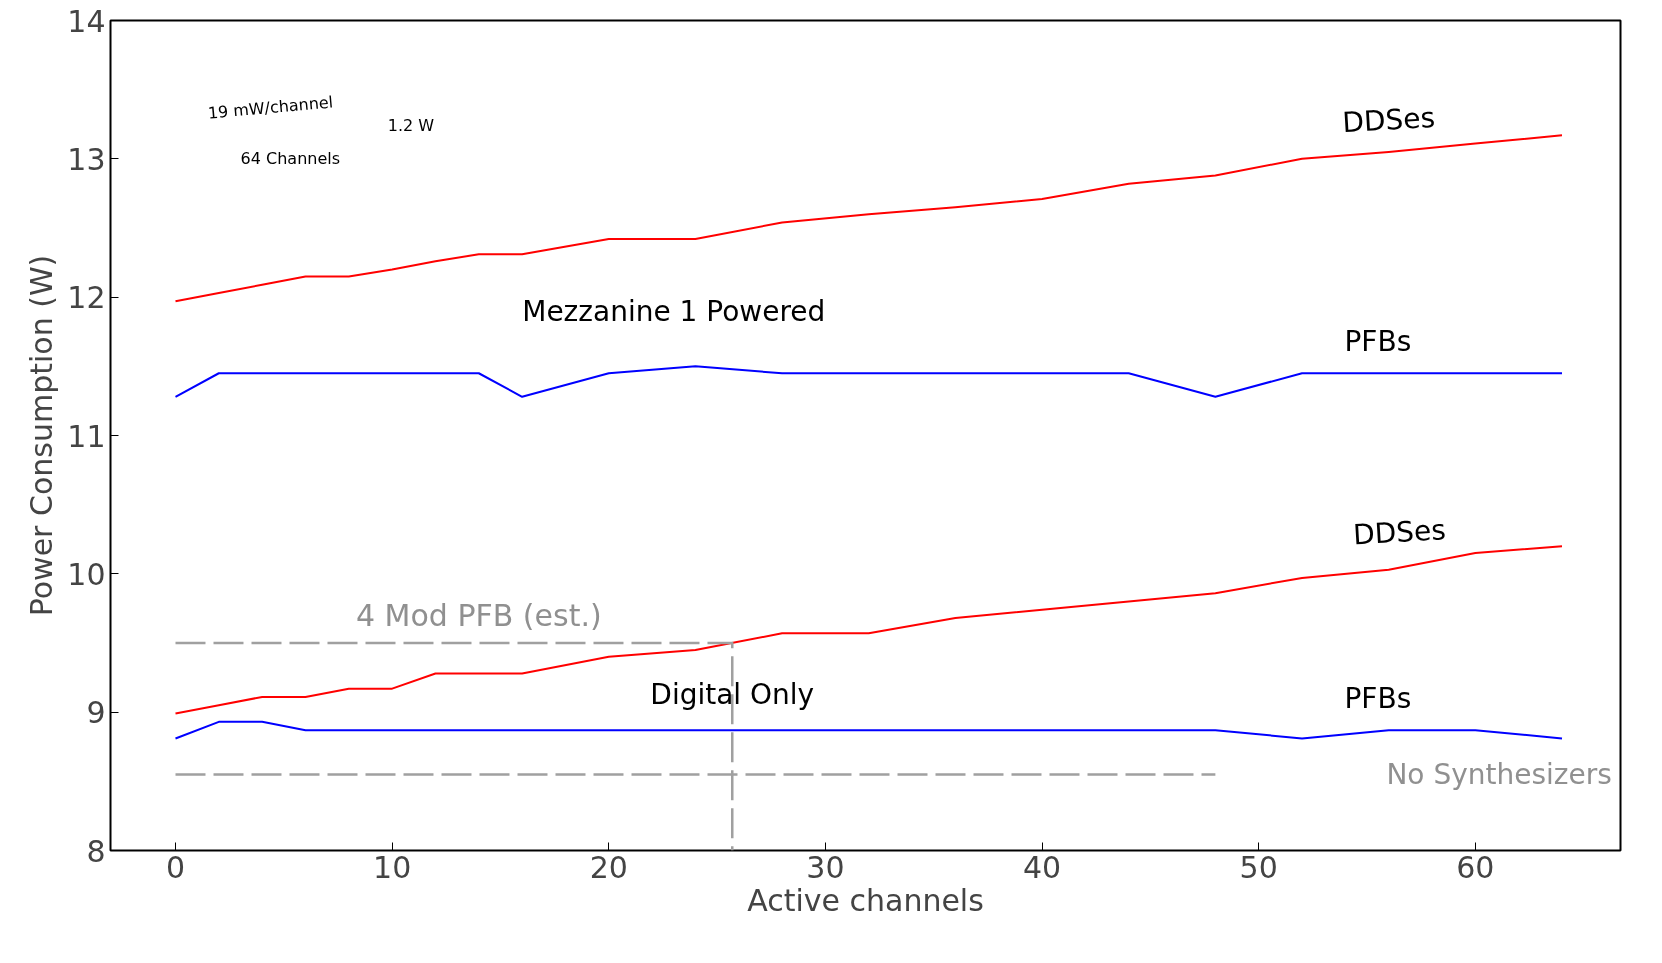 This screenshot has width=1662, height=963. I want to click on x-tick-label: 0, so click(175, 867).